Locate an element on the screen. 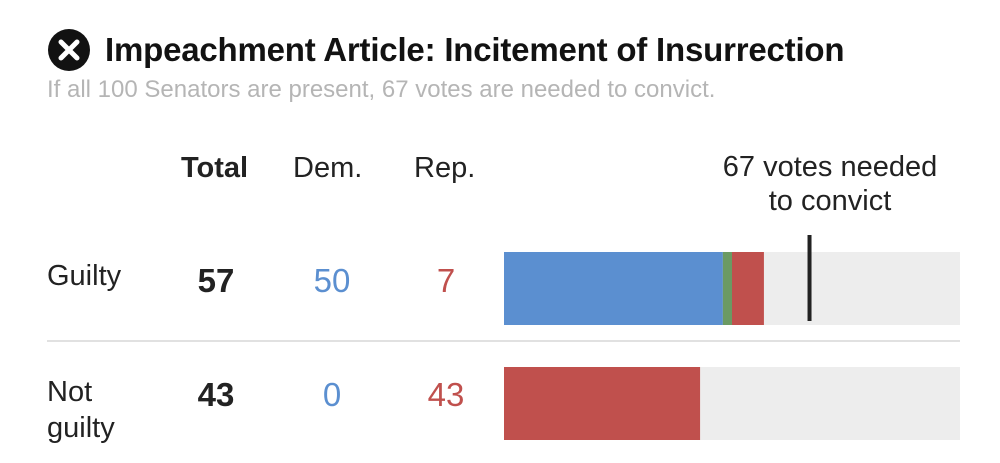  threshold-label-line2: to convict is located at coordinates (830, 201).